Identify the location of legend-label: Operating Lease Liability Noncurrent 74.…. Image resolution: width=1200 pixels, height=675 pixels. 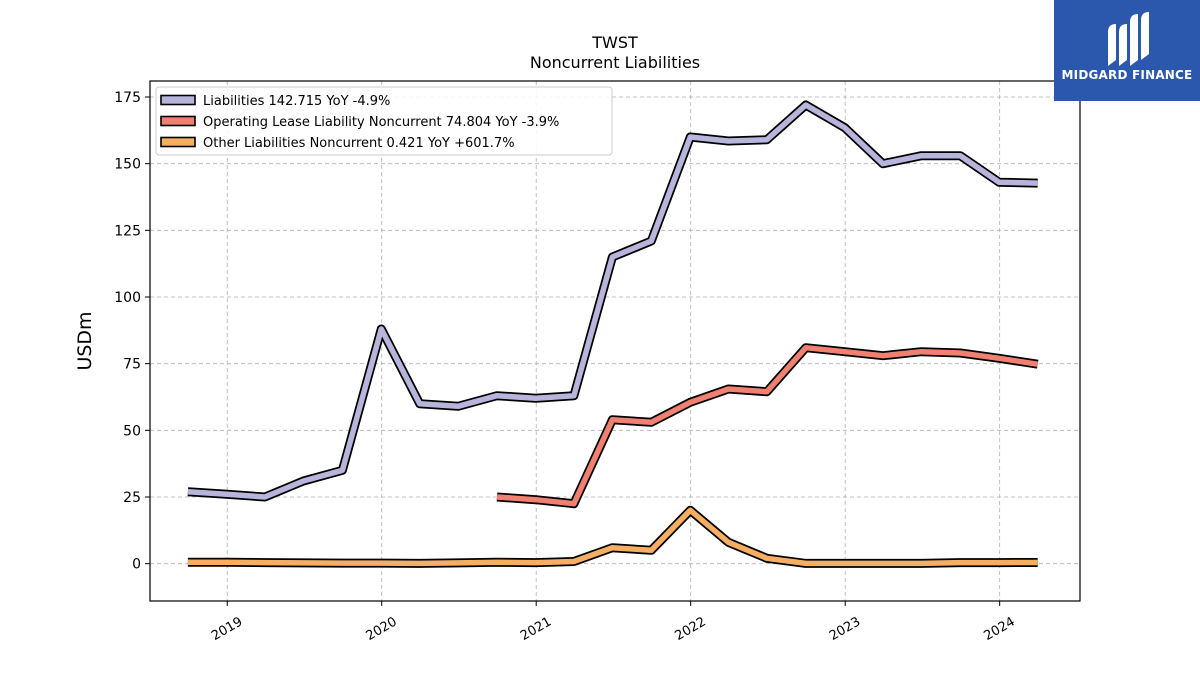
(381, 122).